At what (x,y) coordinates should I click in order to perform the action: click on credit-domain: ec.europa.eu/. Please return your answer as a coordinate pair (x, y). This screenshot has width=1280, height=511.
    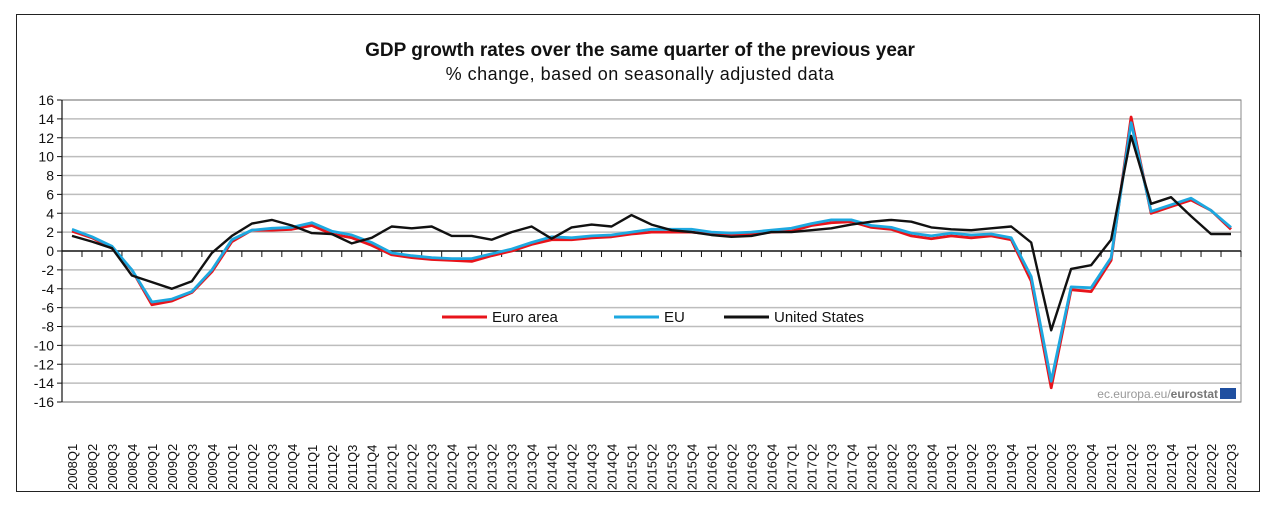
    Looking at the image, I should click on (1134, 394).